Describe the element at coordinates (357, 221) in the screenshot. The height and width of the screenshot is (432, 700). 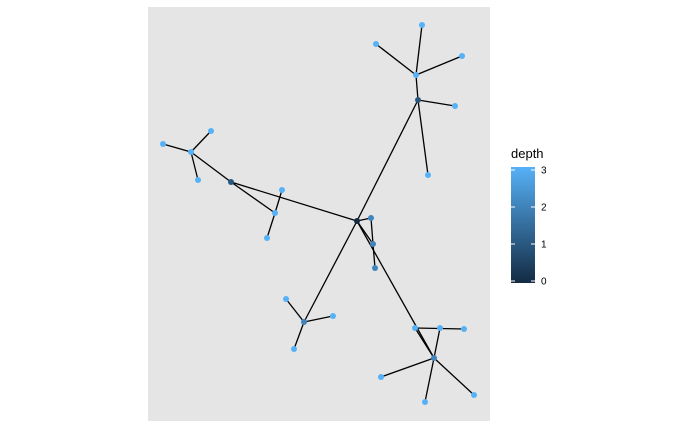
I see `node-root` at that location.